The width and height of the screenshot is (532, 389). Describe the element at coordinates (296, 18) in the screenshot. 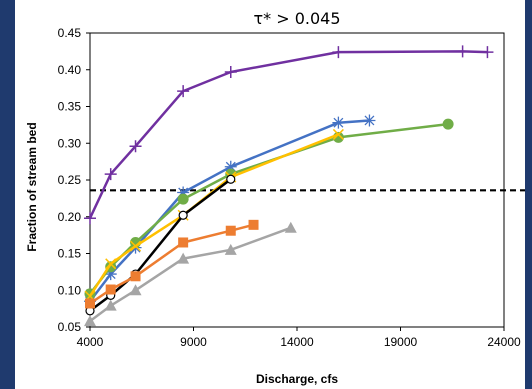

I see `chart-title: τ* > 0.045` at that location.